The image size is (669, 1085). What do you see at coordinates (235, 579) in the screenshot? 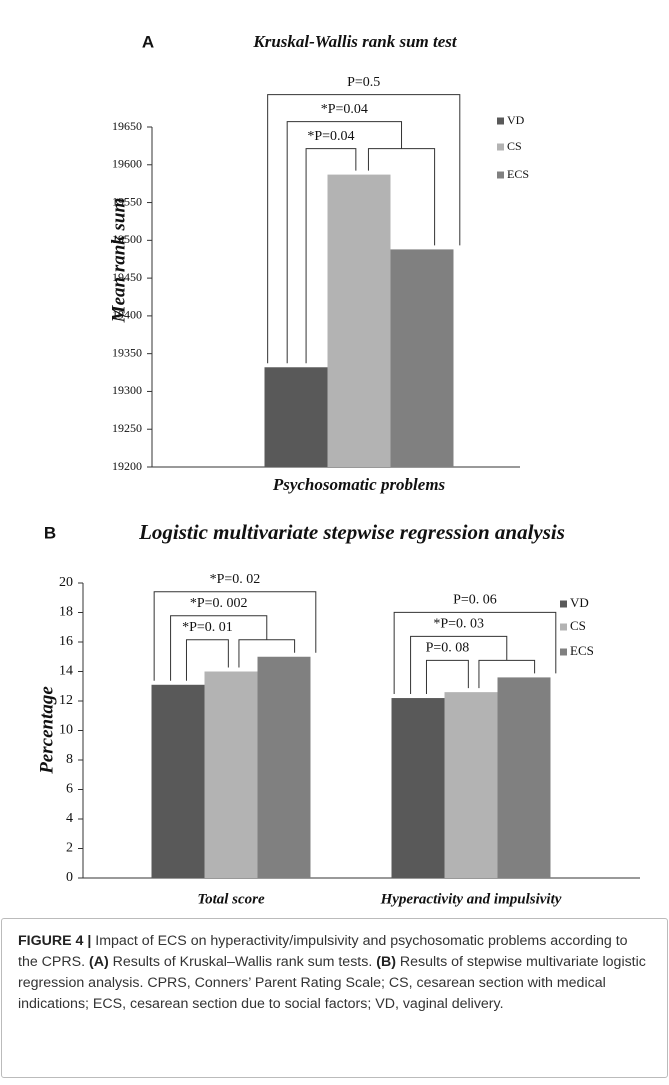
I see `annotation: *P=0. 02` at bounding box center [235, 579].